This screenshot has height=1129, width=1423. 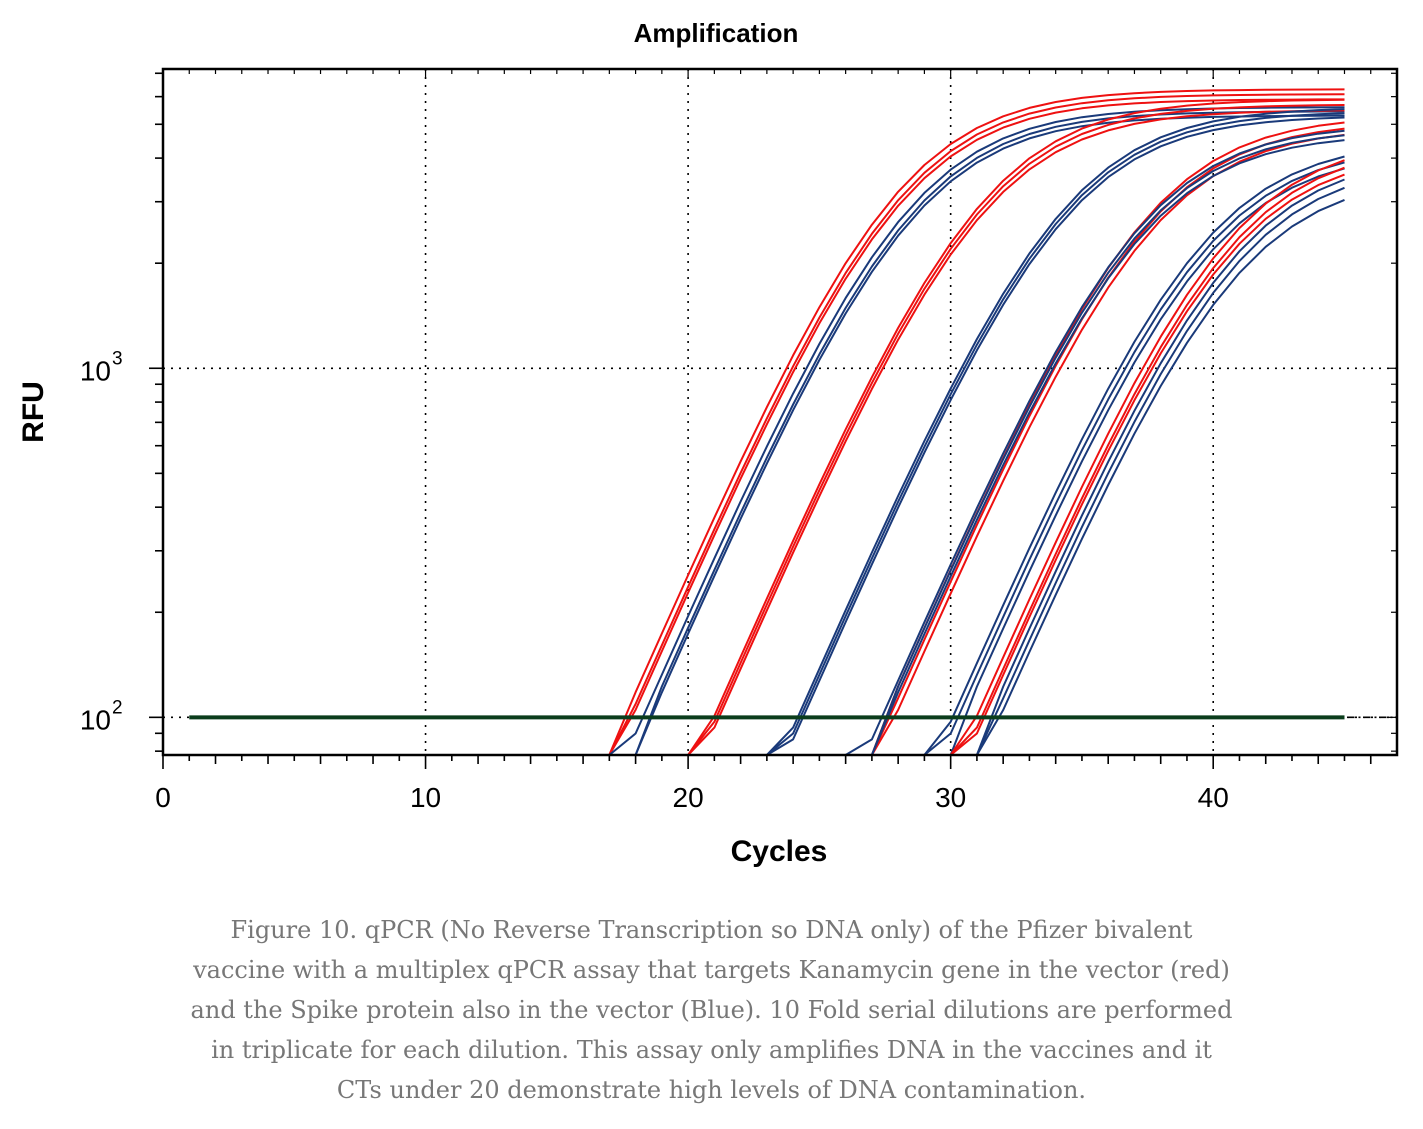 I want to click on x-tick-label: 10, so click(x=425, y=797).